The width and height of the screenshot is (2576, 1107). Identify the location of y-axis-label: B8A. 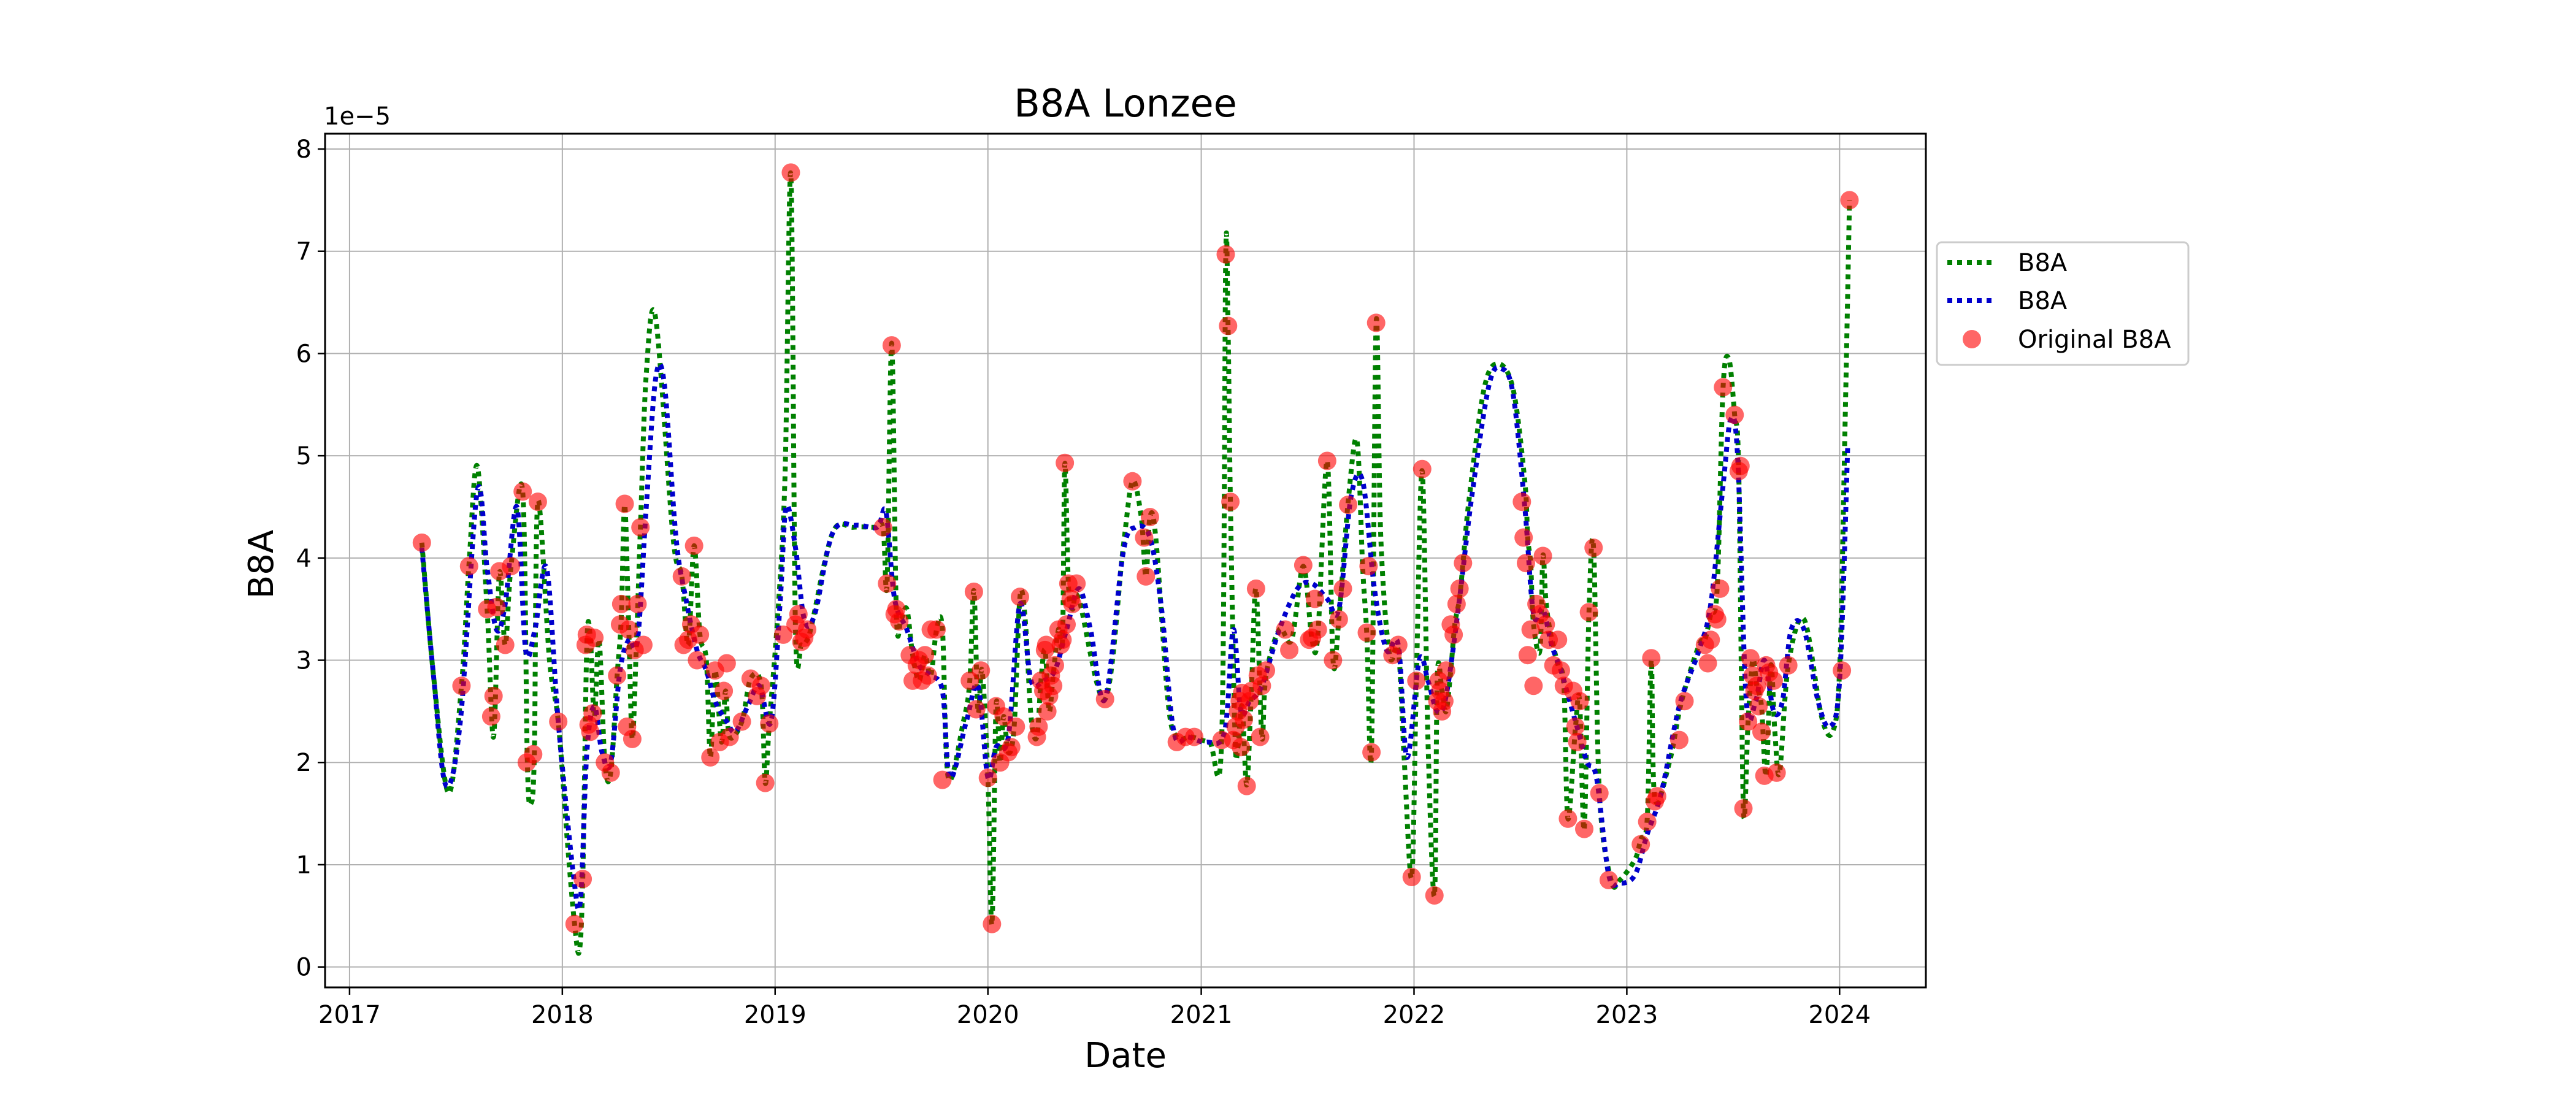
(262, 564).